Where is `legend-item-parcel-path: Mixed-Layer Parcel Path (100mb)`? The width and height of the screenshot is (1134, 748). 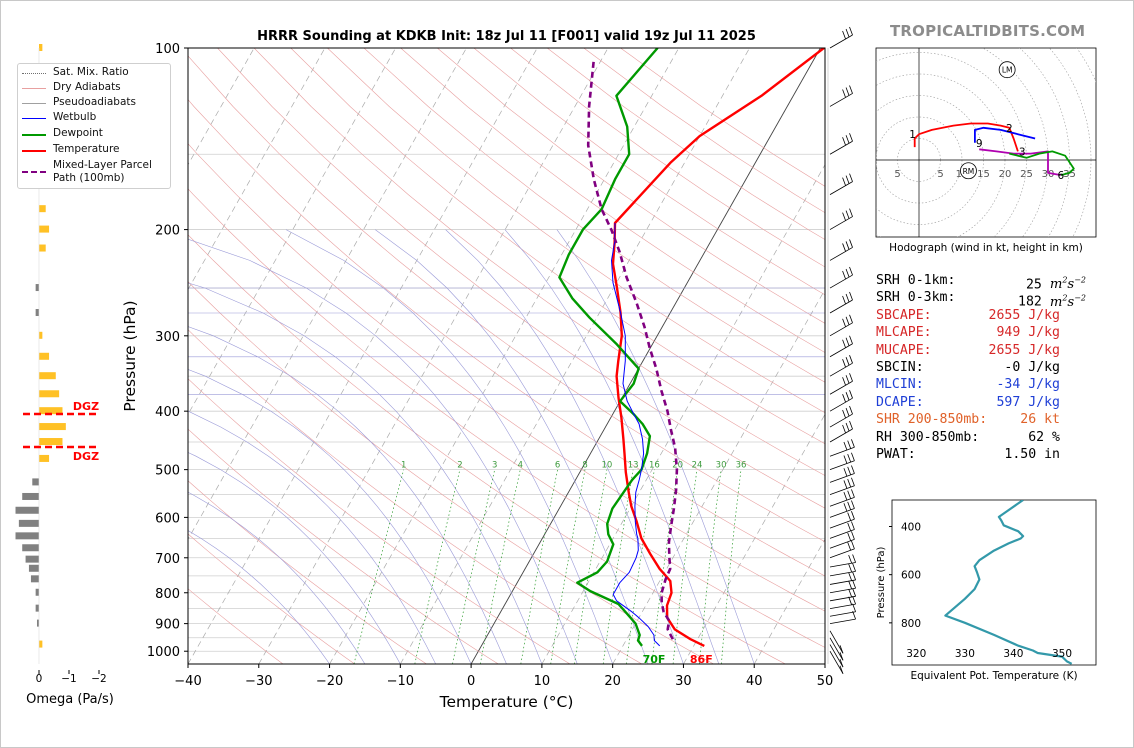 legend-item-parcel-path: Mixed-Layer Parcel Path (100mb) is located at coordinates (95, 172).